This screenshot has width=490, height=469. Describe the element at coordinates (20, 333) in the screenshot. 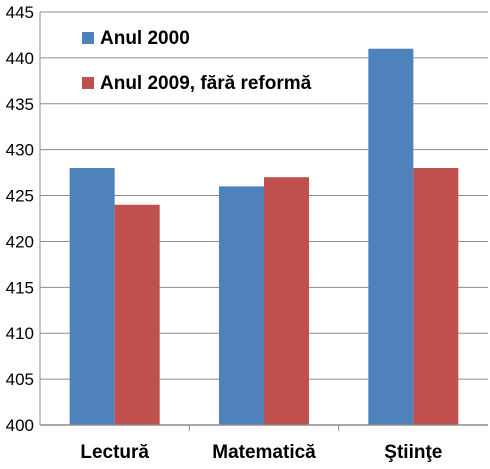

I see `y-tick-label: 410` at that location.